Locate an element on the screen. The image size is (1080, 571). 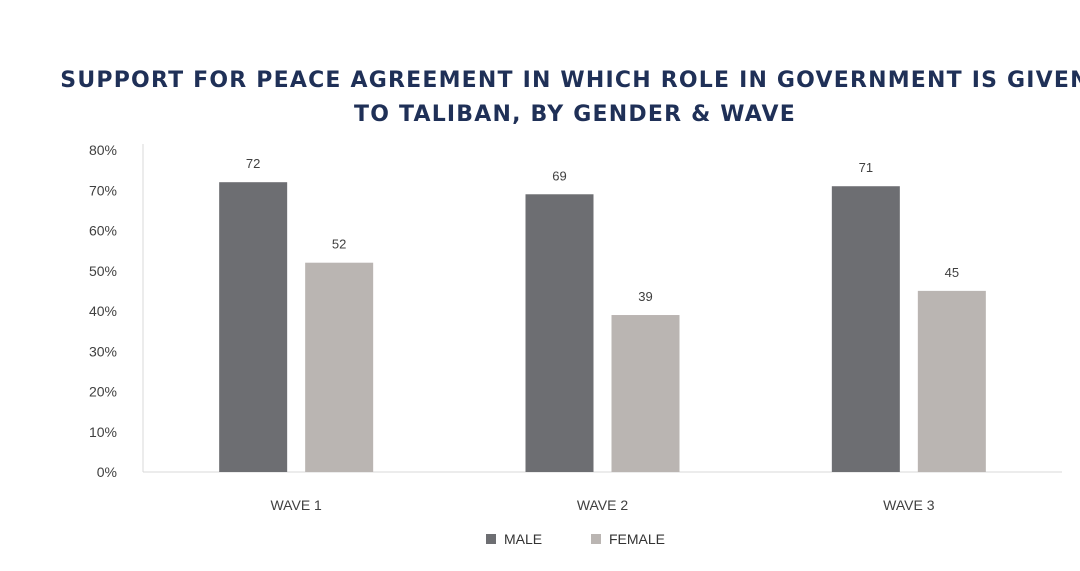
y-tick-label: 70% is located at coordinates (103, 190).